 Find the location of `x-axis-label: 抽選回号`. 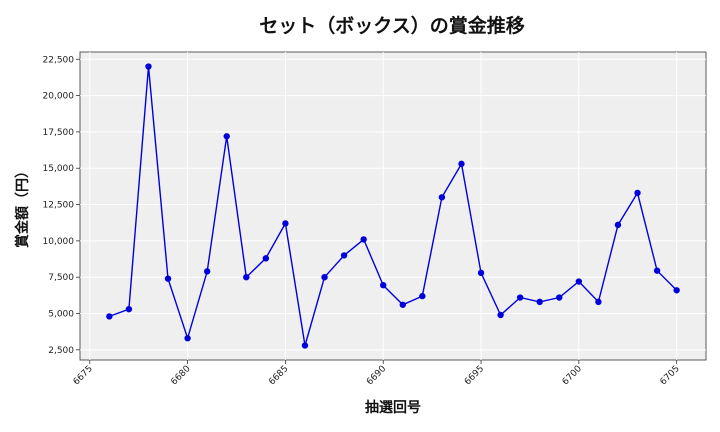

x-axis-label: 抽選回号 is located at coordinates (393, 407).